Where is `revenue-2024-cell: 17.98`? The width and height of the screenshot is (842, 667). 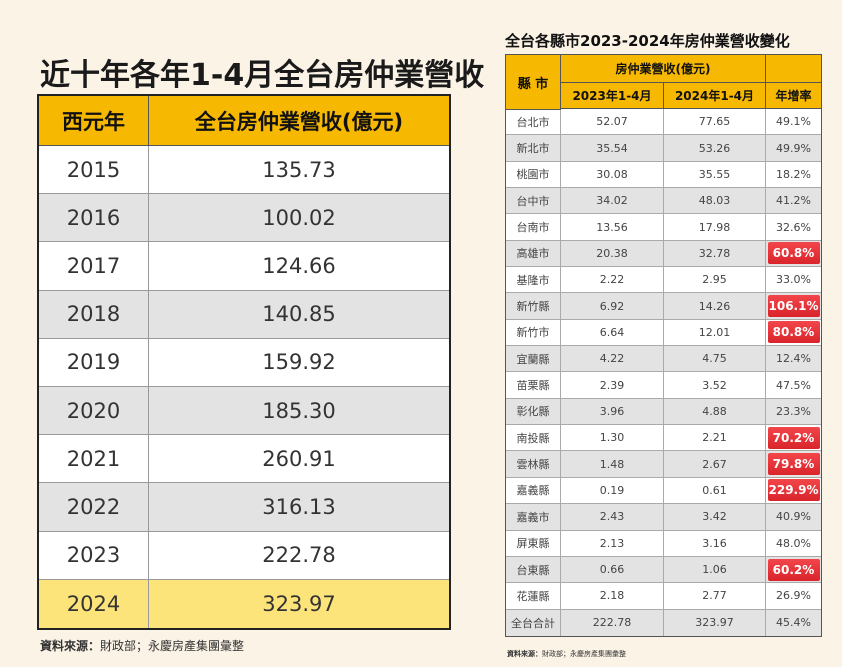 revenue-2024-cell: 17.98 is located at coordinates (715, 227).